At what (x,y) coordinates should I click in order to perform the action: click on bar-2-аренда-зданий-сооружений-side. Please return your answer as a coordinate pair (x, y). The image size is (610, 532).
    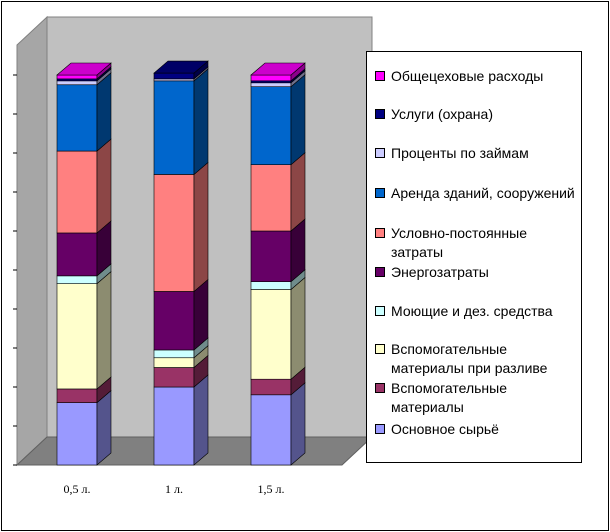
    Looking at the image, I should click on (201, 122).